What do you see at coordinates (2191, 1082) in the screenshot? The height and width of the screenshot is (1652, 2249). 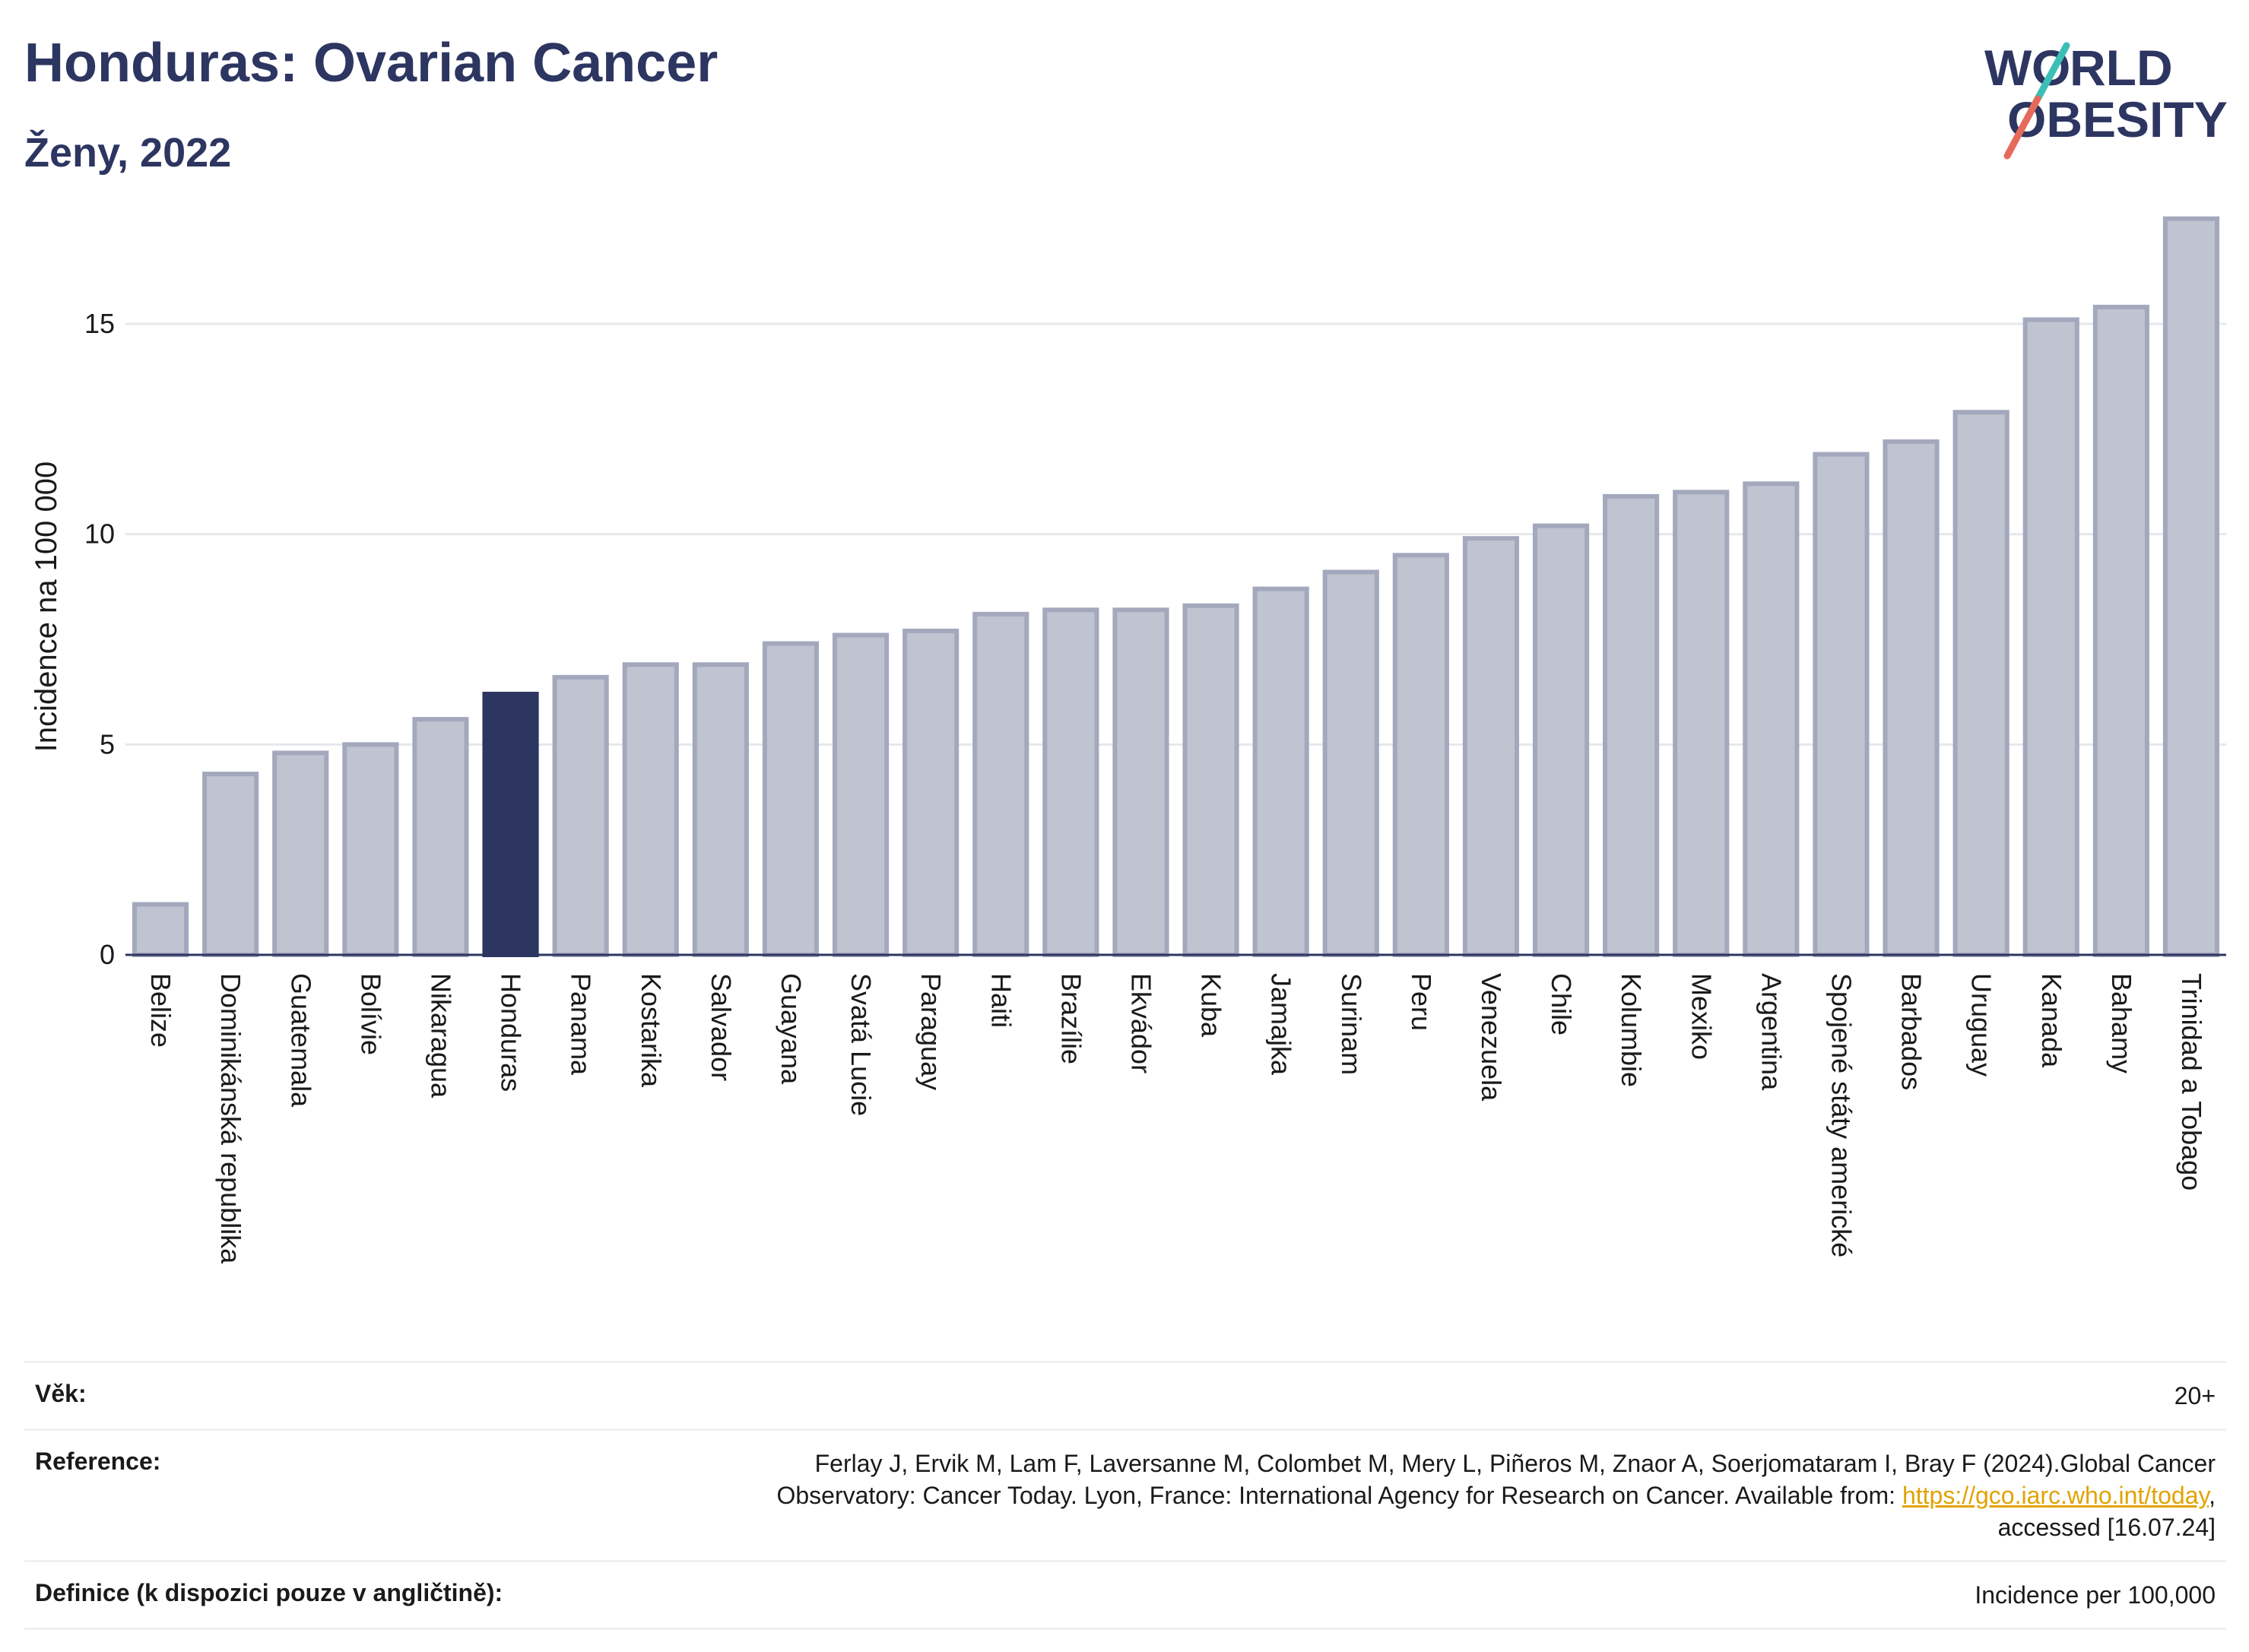 I see `x-tick-label: Trinidad a Tobago` at bounding box center [2191, 1082].